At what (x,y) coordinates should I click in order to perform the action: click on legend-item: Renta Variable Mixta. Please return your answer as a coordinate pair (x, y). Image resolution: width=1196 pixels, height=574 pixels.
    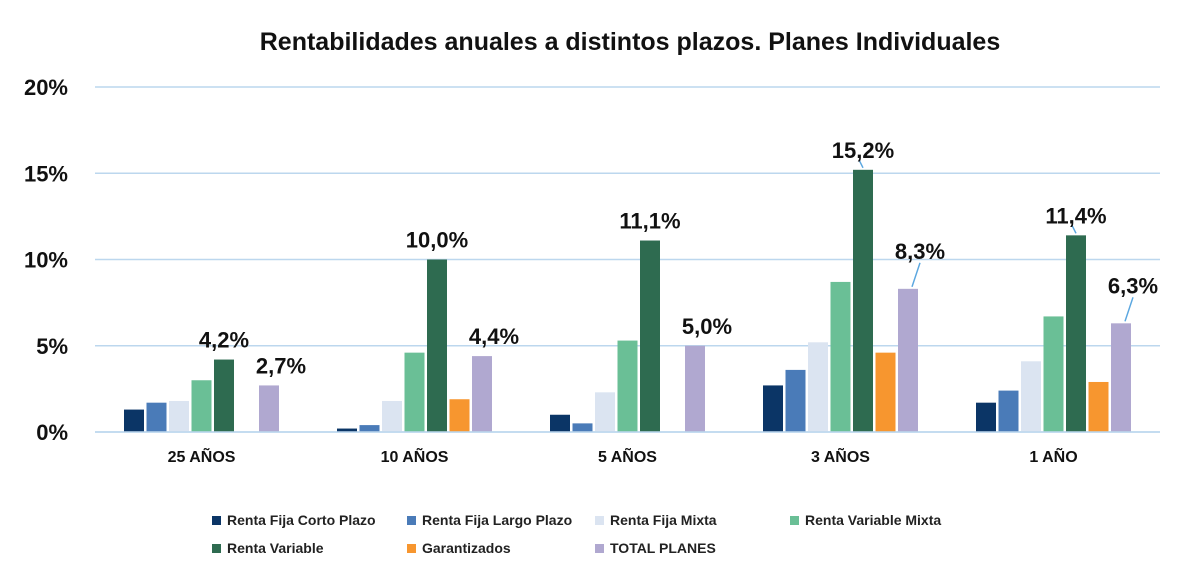
    Looking at the image, I should click on (865, 520).